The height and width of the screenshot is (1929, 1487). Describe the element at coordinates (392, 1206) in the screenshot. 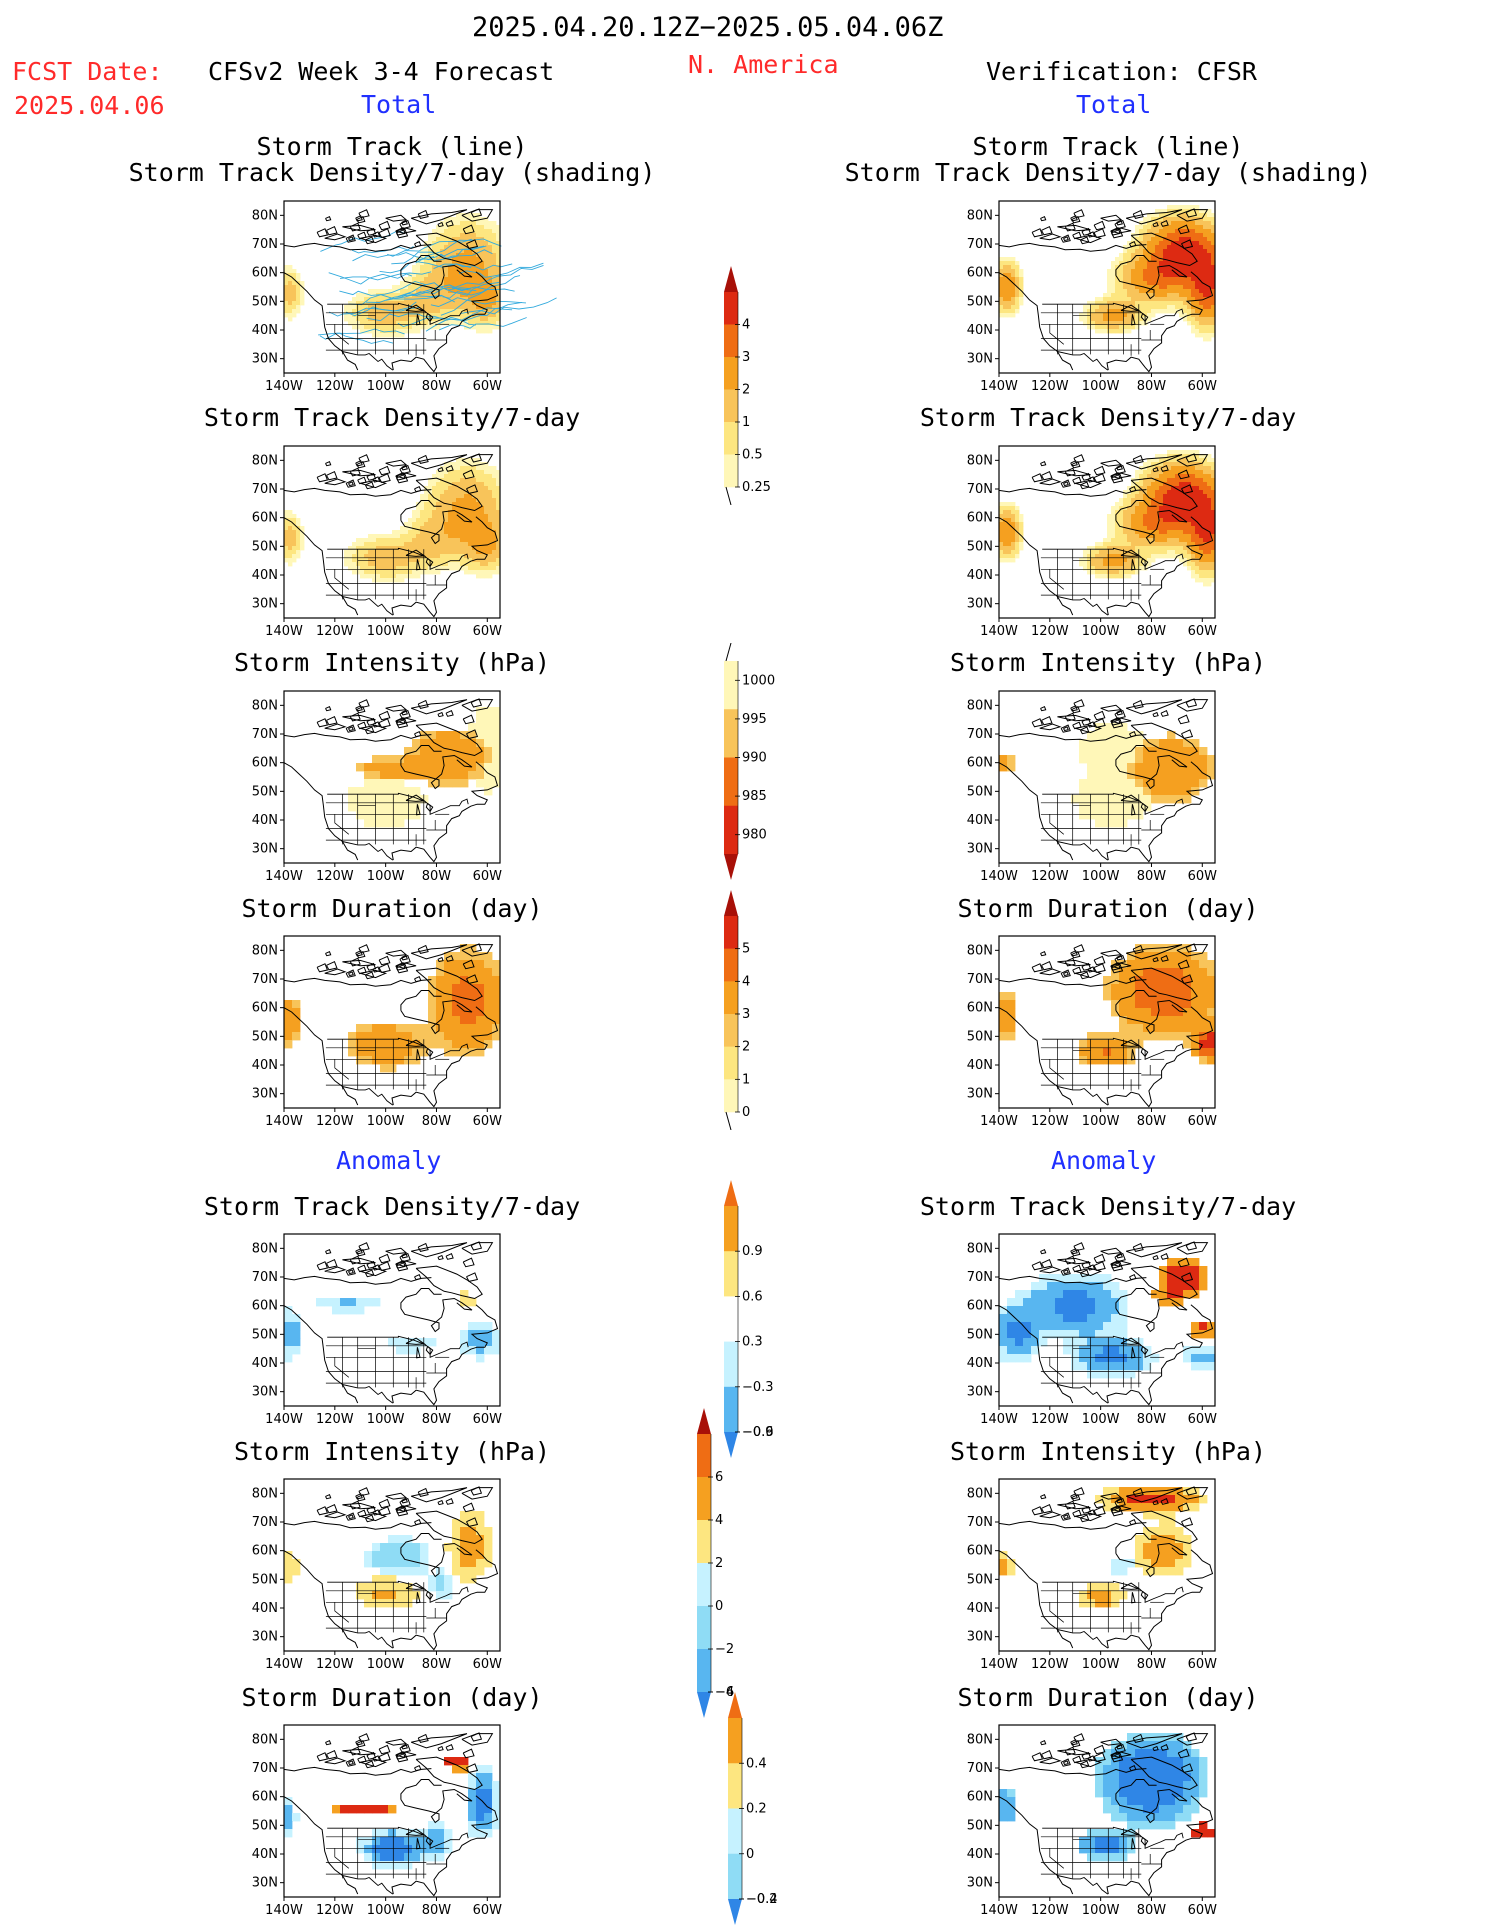

I see `panel-title: Storm Track Density/7-day` at that location.